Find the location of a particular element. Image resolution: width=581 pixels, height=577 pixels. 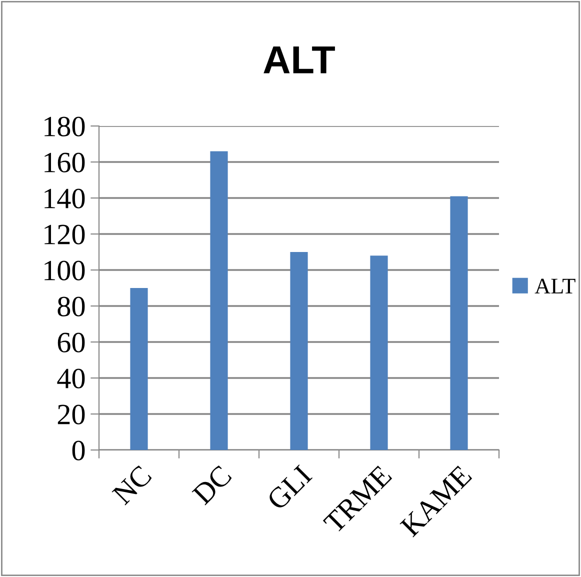

x-tick-label: DC is located at coordinates (212, 485).